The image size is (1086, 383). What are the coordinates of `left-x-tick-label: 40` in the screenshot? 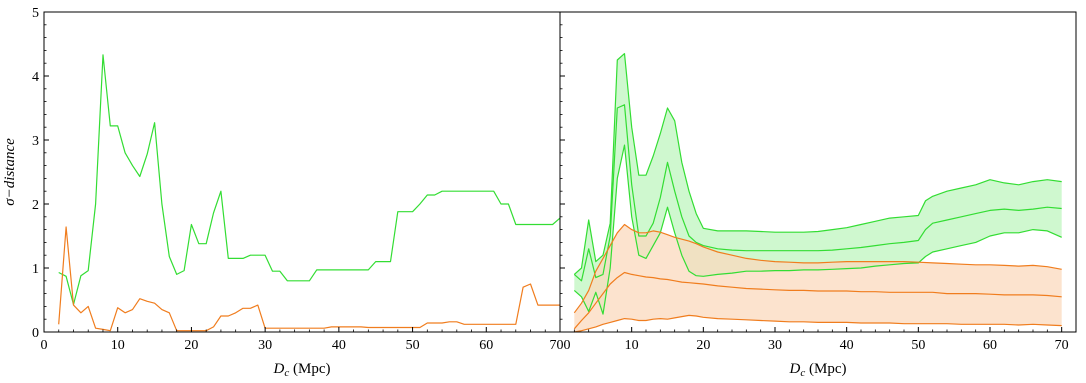 It's located at (339, 345).